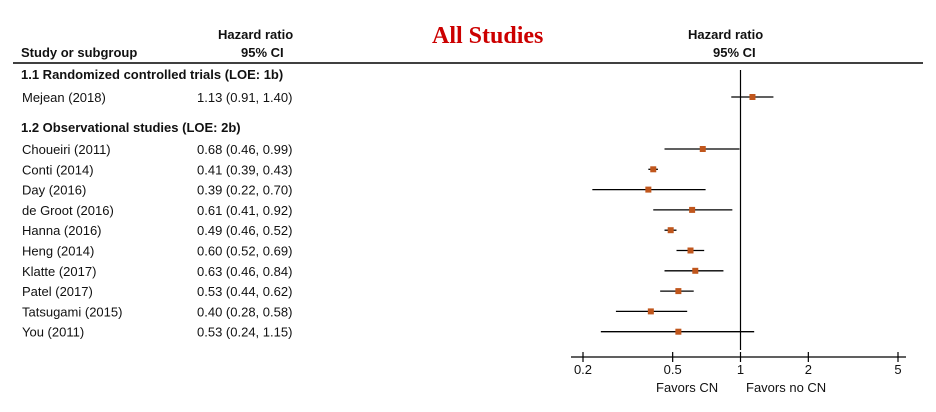  Describe the element at coordinates (673, 369) in the screenshot. I see `tick-label: 0.5` at that location.